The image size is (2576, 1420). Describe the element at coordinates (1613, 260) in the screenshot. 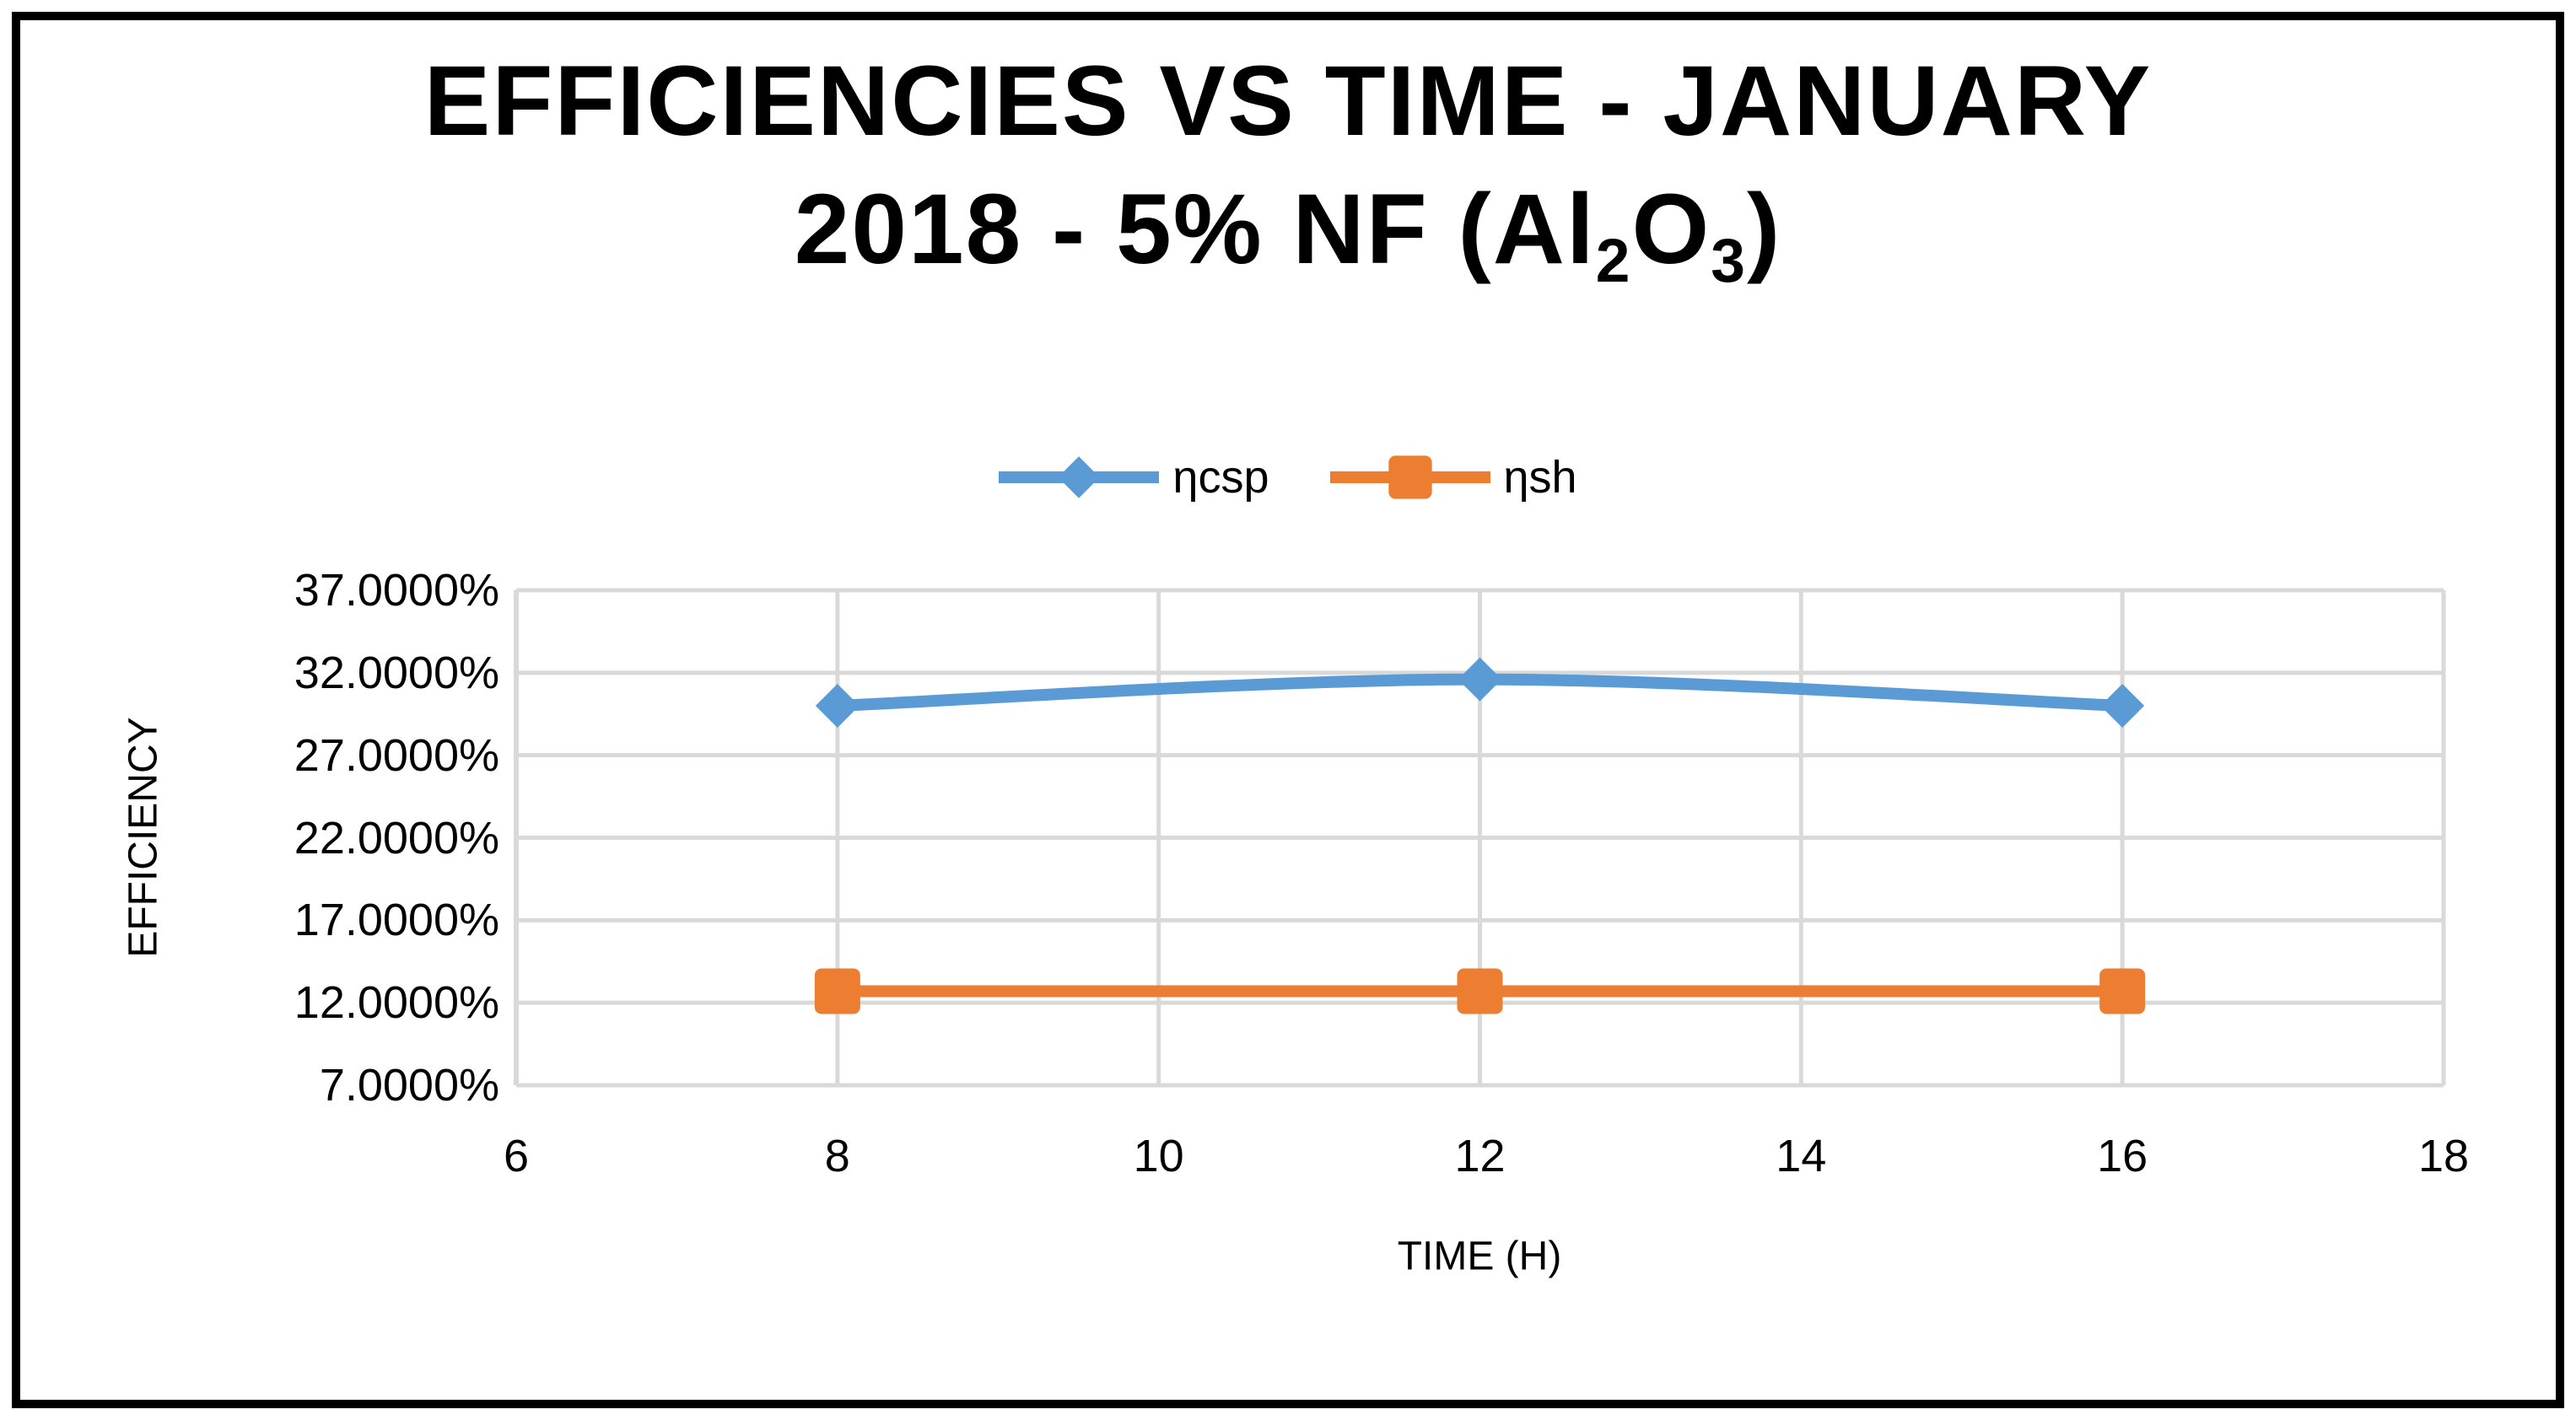

I see `title-subscript-2: 2` at that location.